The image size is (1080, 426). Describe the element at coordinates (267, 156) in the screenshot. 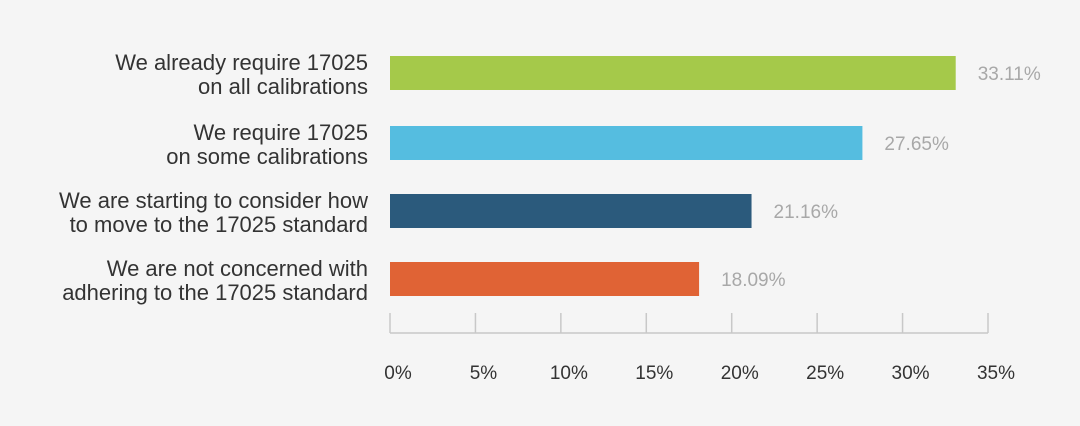

I see `category-label-line: on some calibrations` at that location.